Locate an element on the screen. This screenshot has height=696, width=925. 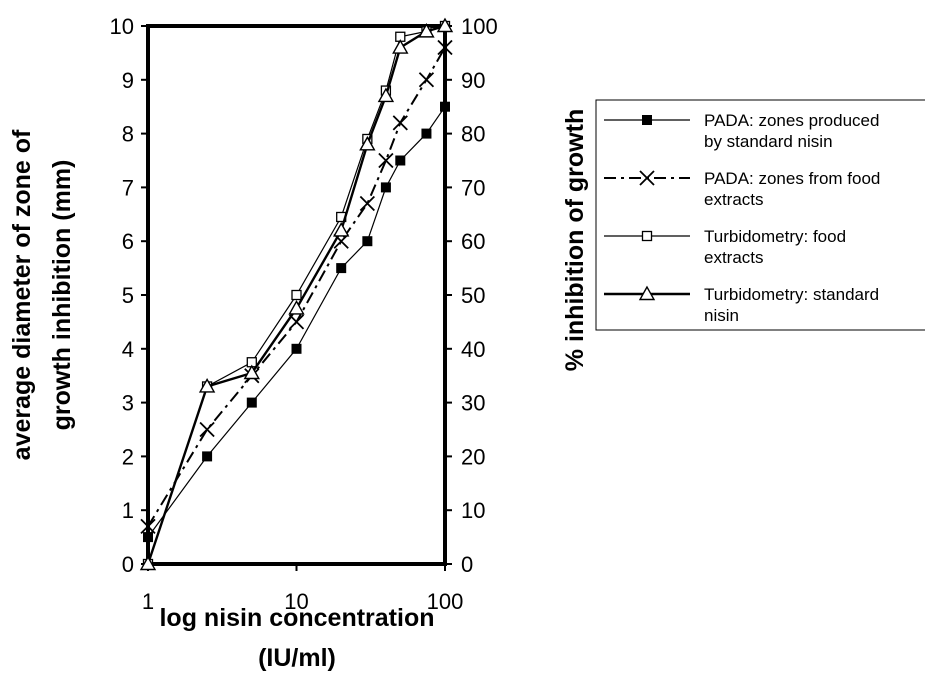
left-y-tick-label: 6 is located at coordinates (128, 241).